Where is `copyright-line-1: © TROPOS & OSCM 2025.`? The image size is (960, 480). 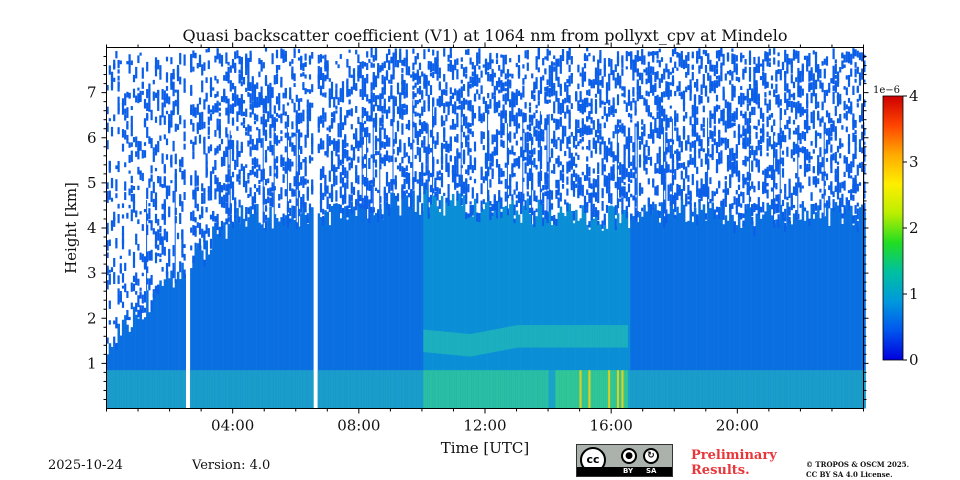
copyright-line-1: © TROPOS & OSCM 2025. is located at coordinates (858, 464).